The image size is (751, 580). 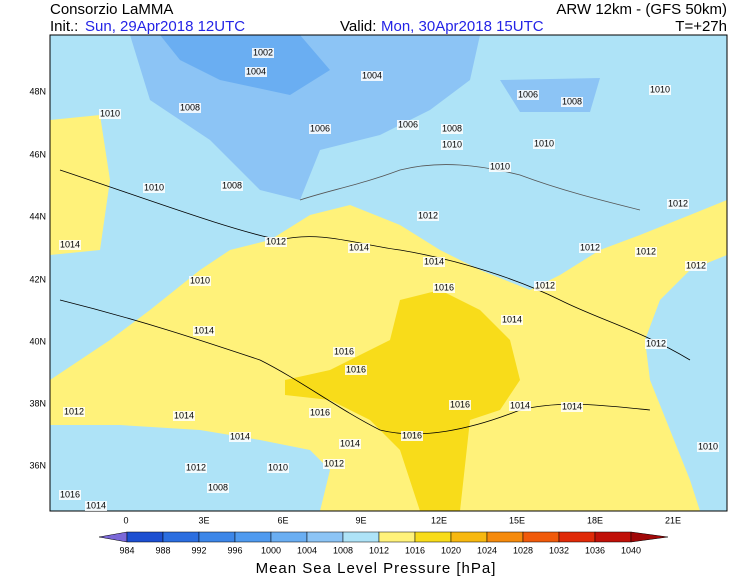 What do you see at coordinates (701, 26) in the screenshot?
I see `lead-time: T=+27h` at bounding box center [701, 26].